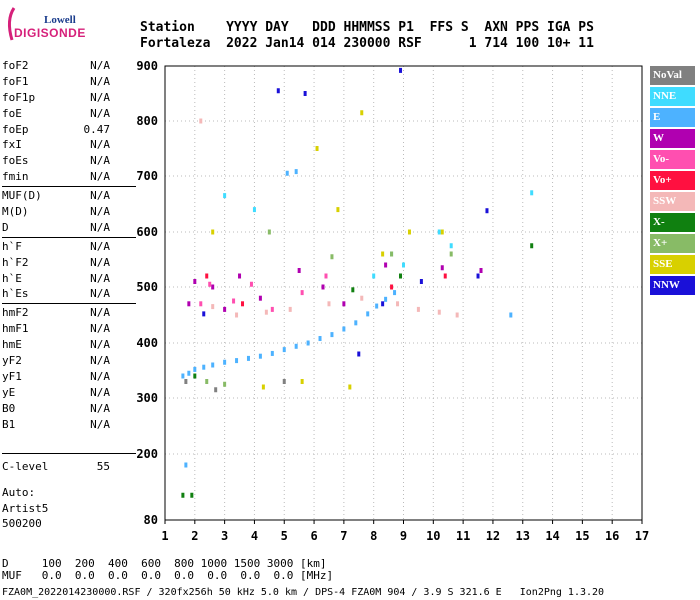 The width and height of the screenshot is (700, 600). I want to click on legend-item-noval: NoVal, so click(672, 75).